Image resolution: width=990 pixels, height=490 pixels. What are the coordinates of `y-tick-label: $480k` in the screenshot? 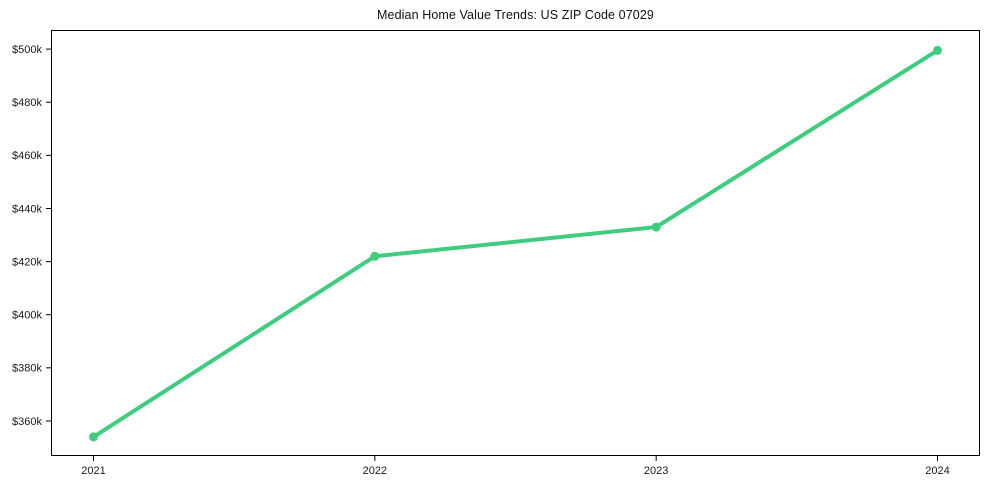 It's located at (27, 103).